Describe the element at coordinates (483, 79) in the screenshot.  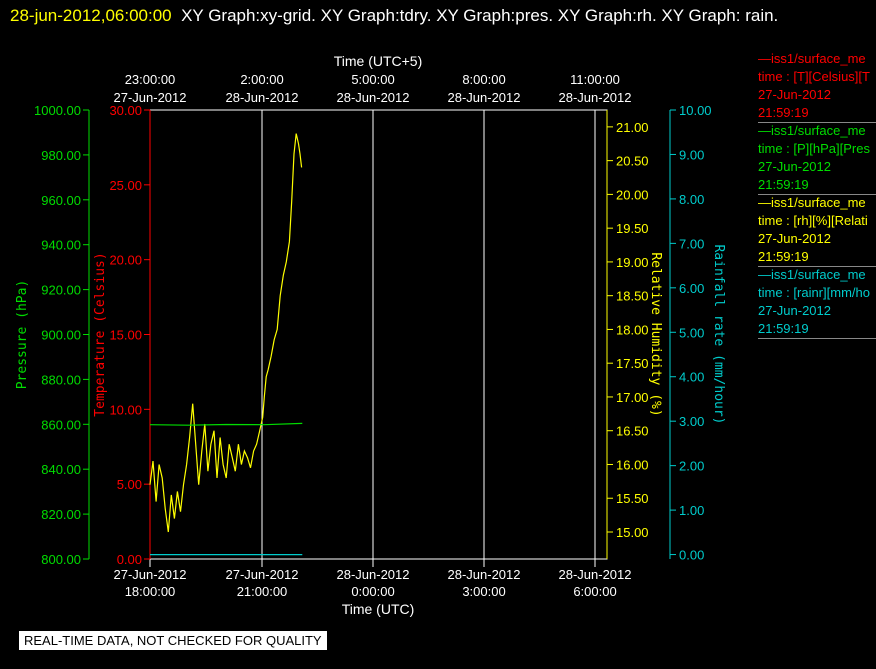
I see `top-tick-label-time: 8:00:00` at that location.